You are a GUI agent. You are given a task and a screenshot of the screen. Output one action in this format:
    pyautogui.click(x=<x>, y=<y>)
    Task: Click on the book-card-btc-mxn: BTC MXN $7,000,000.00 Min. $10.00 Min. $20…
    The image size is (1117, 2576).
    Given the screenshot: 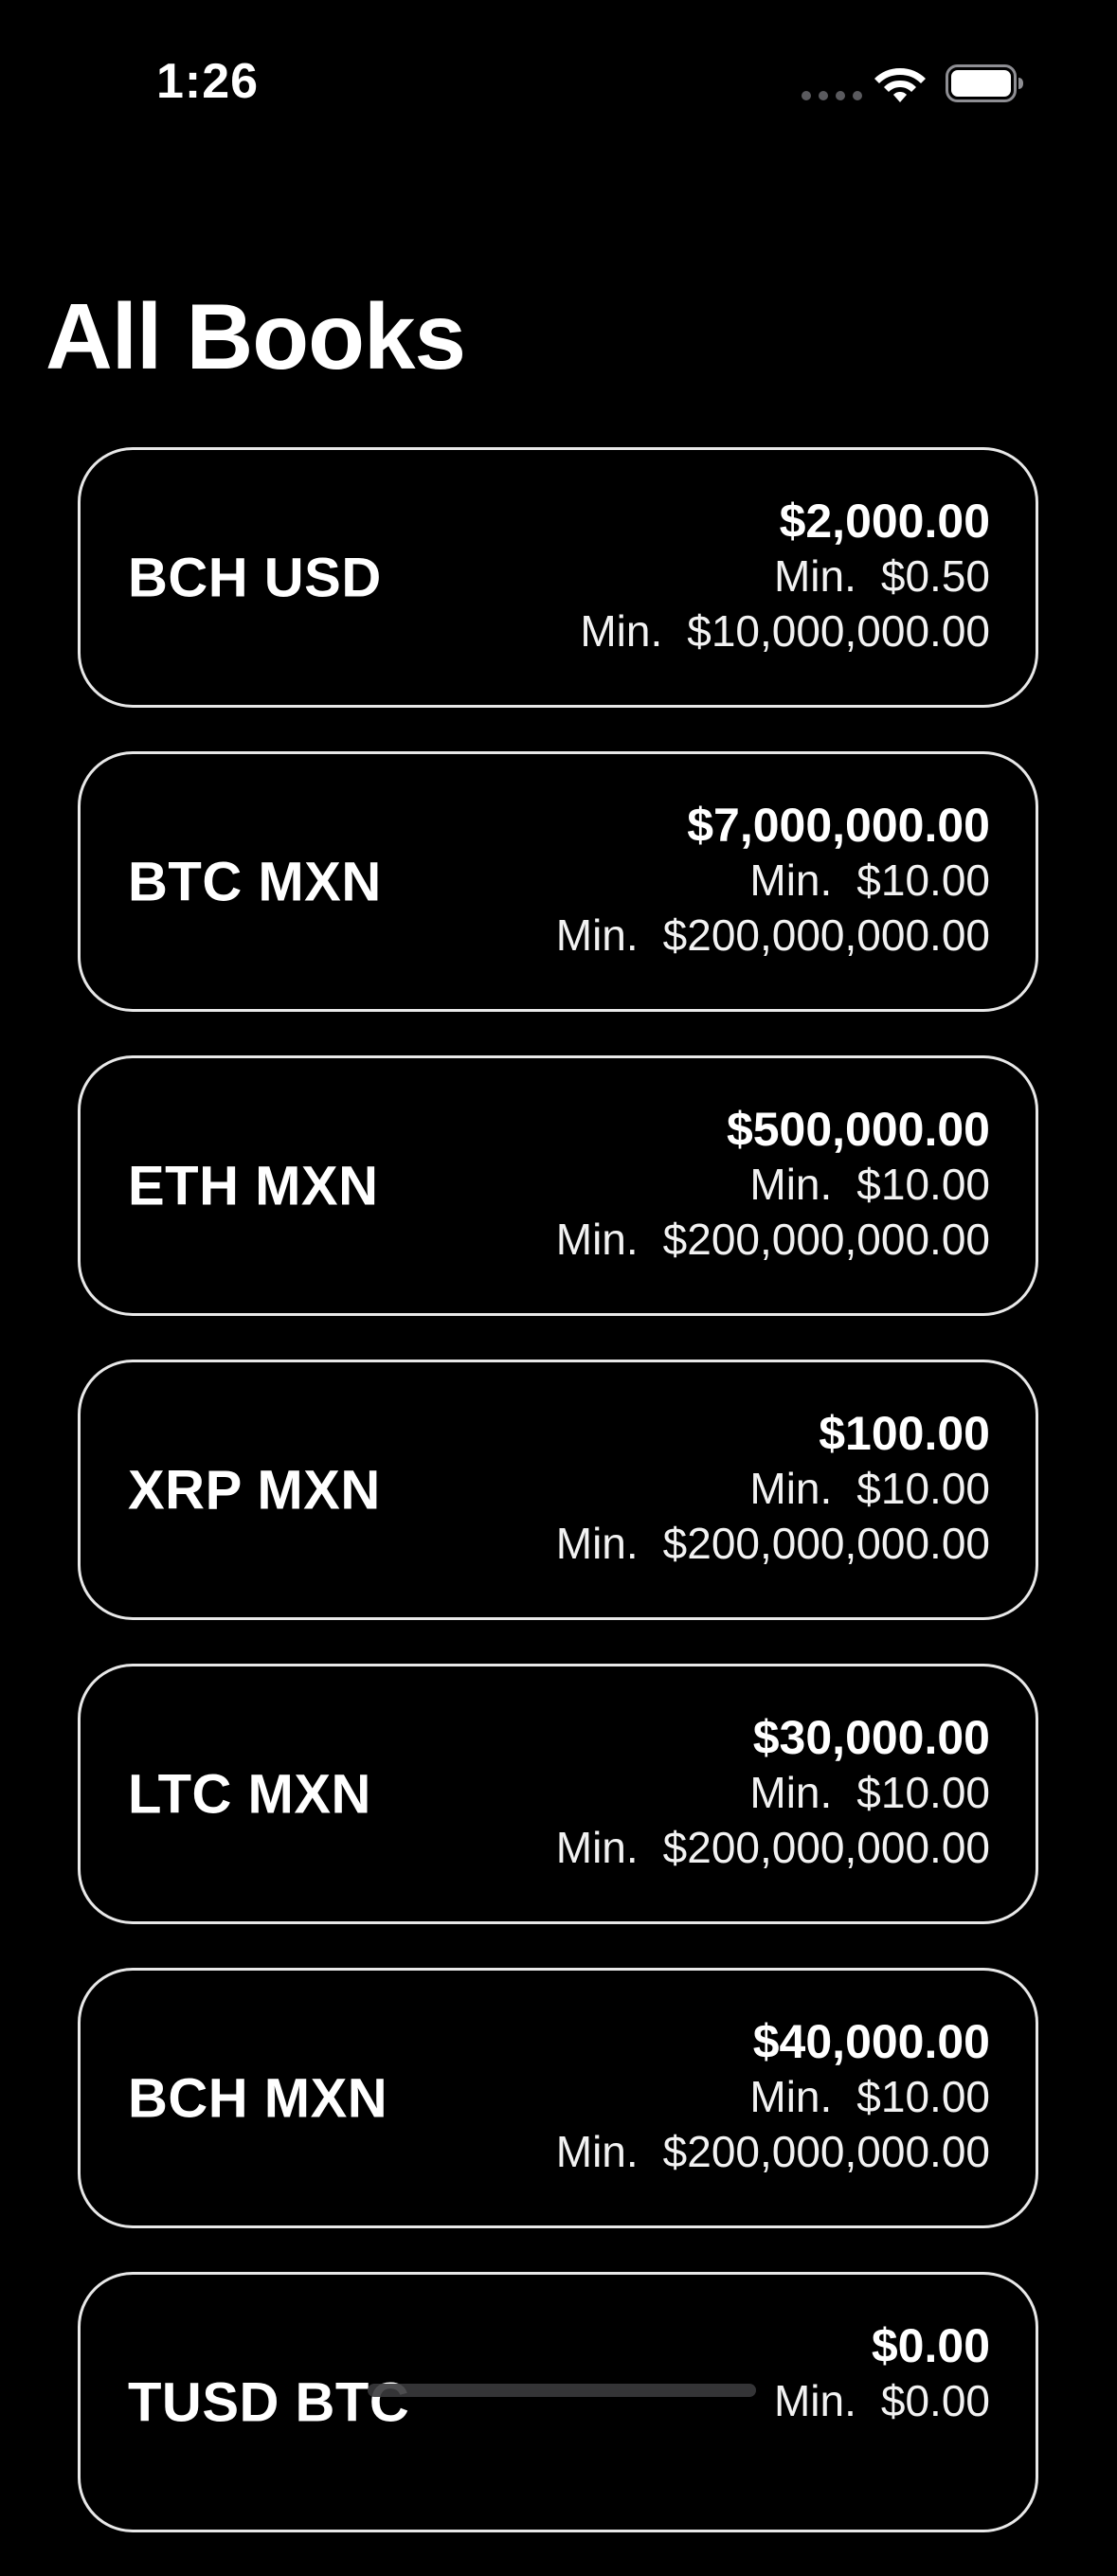 What is the action you would take?
    pyautogui.click(x=558, y=881)
    